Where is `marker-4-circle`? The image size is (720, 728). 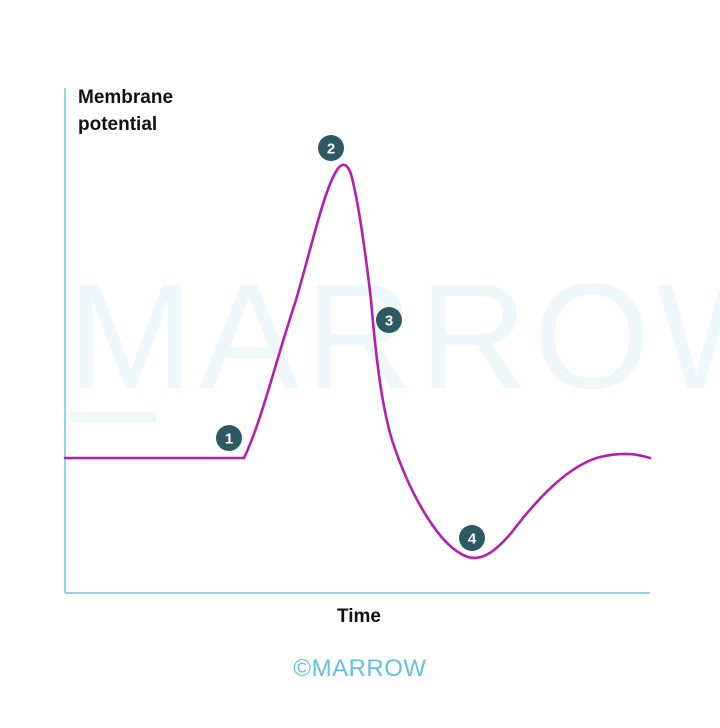
marker-4-circle is located at coordinates (472, 538).